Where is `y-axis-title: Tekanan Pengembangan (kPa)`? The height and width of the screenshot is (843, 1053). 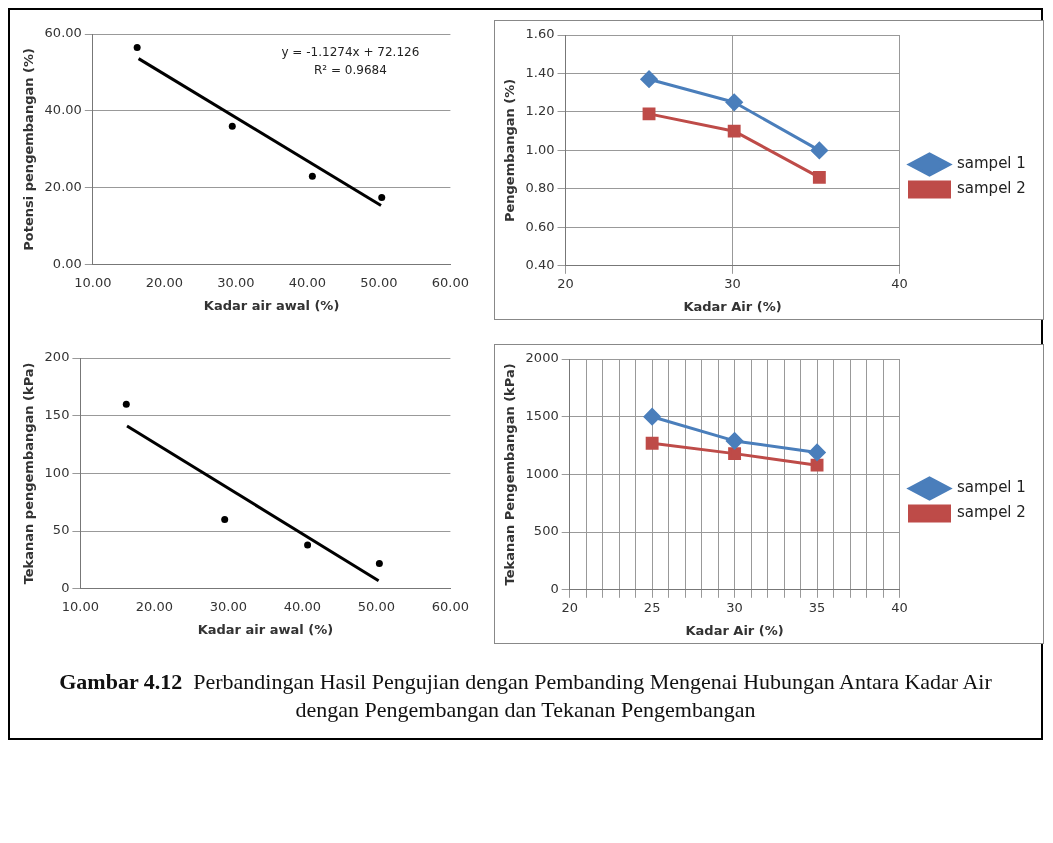
y-axis-title: Tekanan Pengembangan (kPa) is located at coordinates (510, 474).